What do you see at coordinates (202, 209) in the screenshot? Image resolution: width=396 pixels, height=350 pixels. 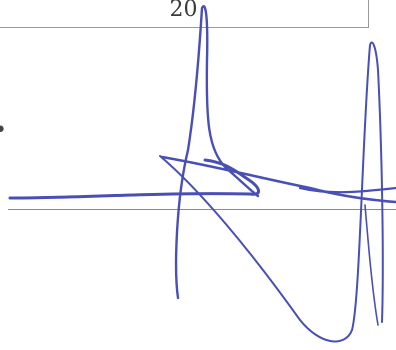 I see `signature-line` at bounding box center [202, 209].